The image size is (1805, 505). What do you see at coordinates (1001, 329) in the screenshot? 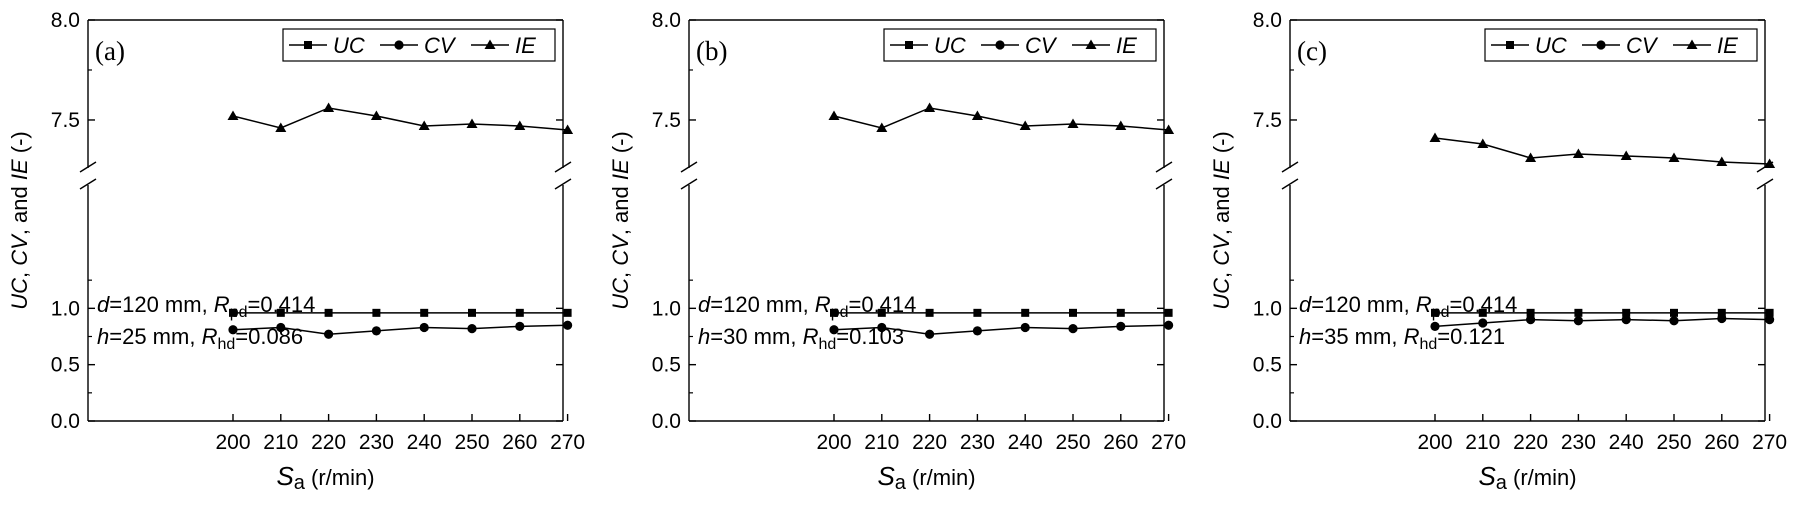
I see `series-cv` at bounding box center [1001, 329].